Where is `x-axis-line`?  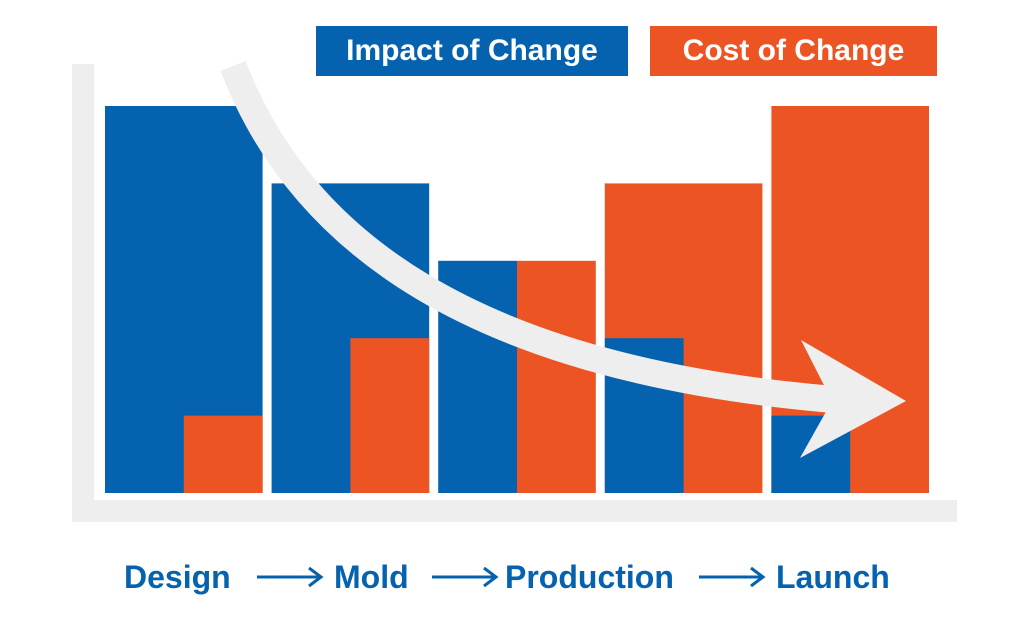
x-axis-line is located at coordinates (514, 511).